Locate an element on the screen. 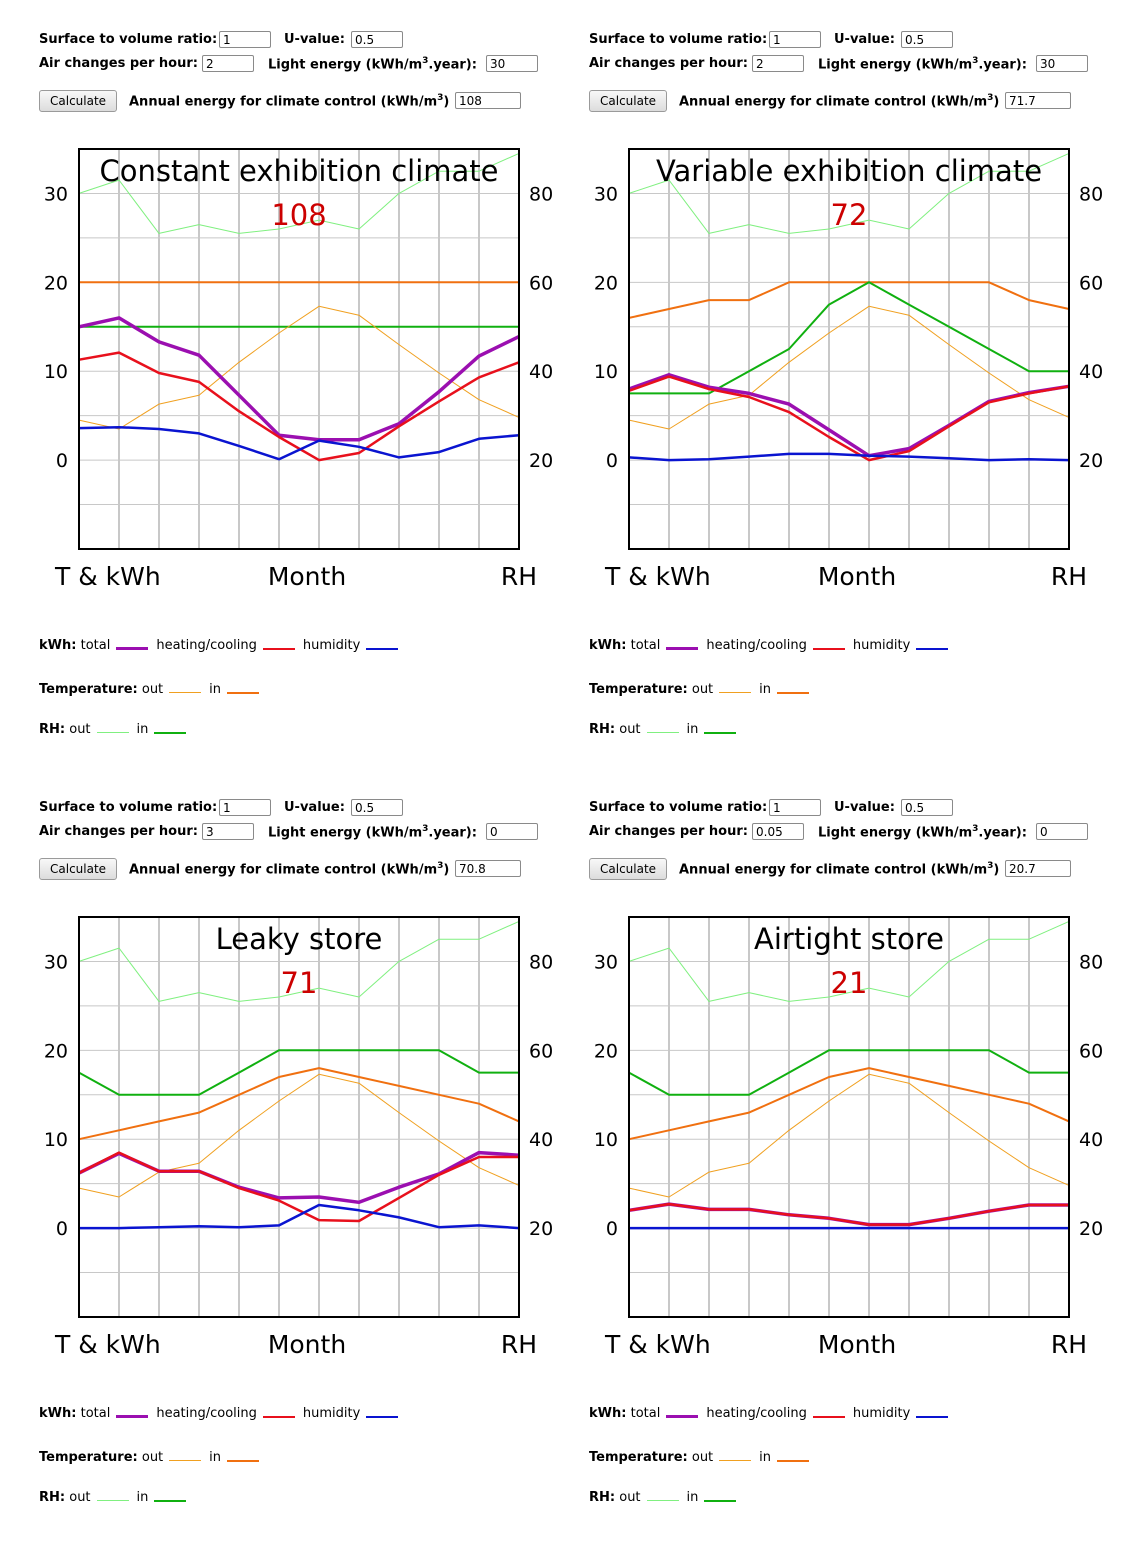 The height and width of the screenshot is (1558, 1144). tick-label-left: 10 is located at coordinates (606, 1140).